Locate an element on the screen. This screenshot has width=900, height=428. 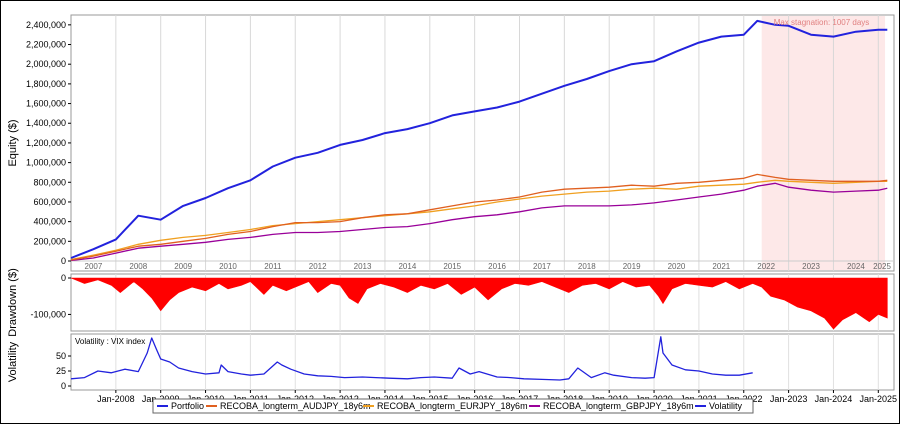
volatility-series-line is located at coordinates (411, 358).